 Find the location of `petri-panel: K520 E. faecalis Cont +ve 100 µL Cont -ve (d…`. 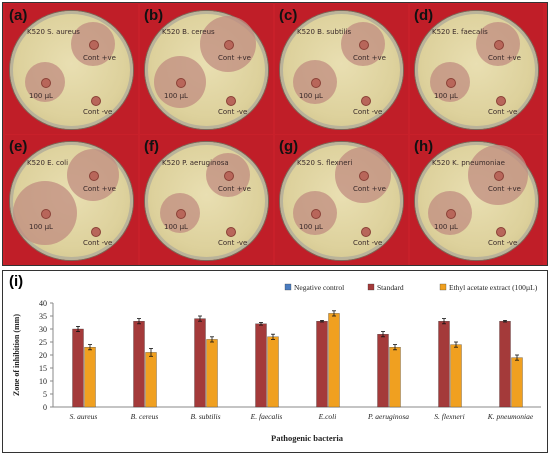

petri-panel: K520 E. faecalis Cont +ve 100 µL Cont -ve (d… is located at coordinates (476, 69).